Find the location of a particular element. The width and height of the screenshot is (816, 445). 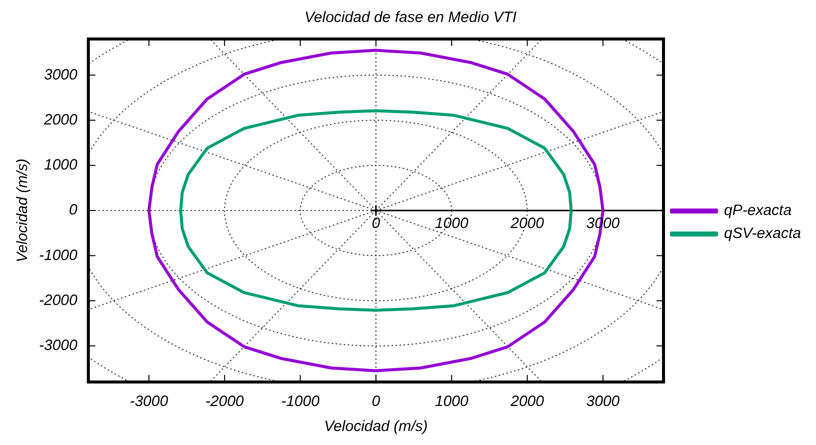

y-tick-label: -3000 is located at coordinates (58, 345).